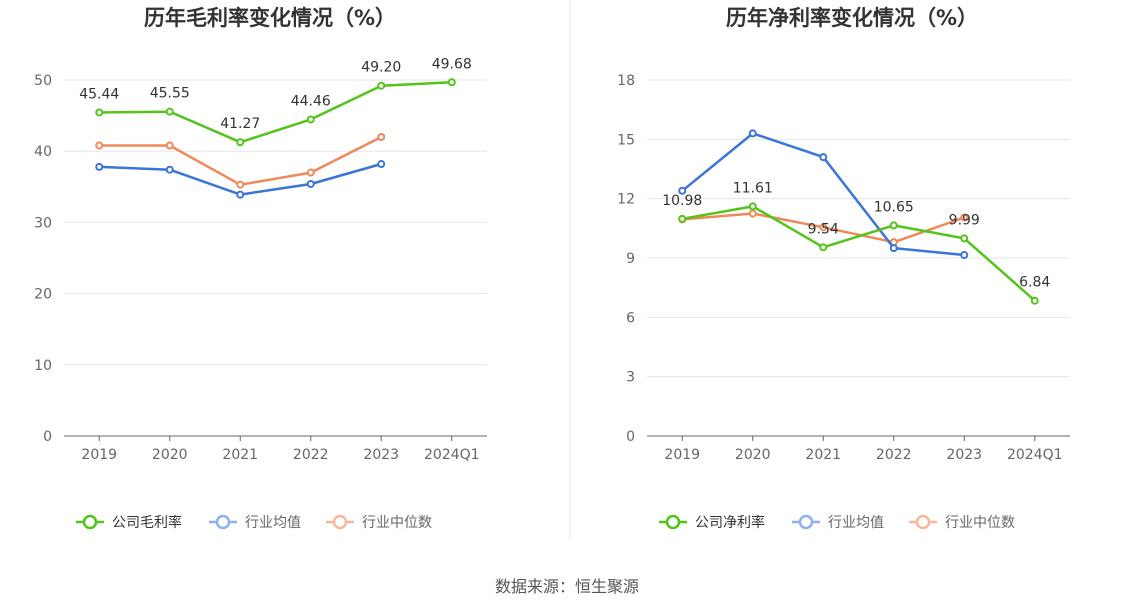 The width and height of the screenshot is (1134, 612). Describe the element at coordinates (980, 523) in the screenshot. I see `chart-1-legend-label: 行业中位数` at that location.